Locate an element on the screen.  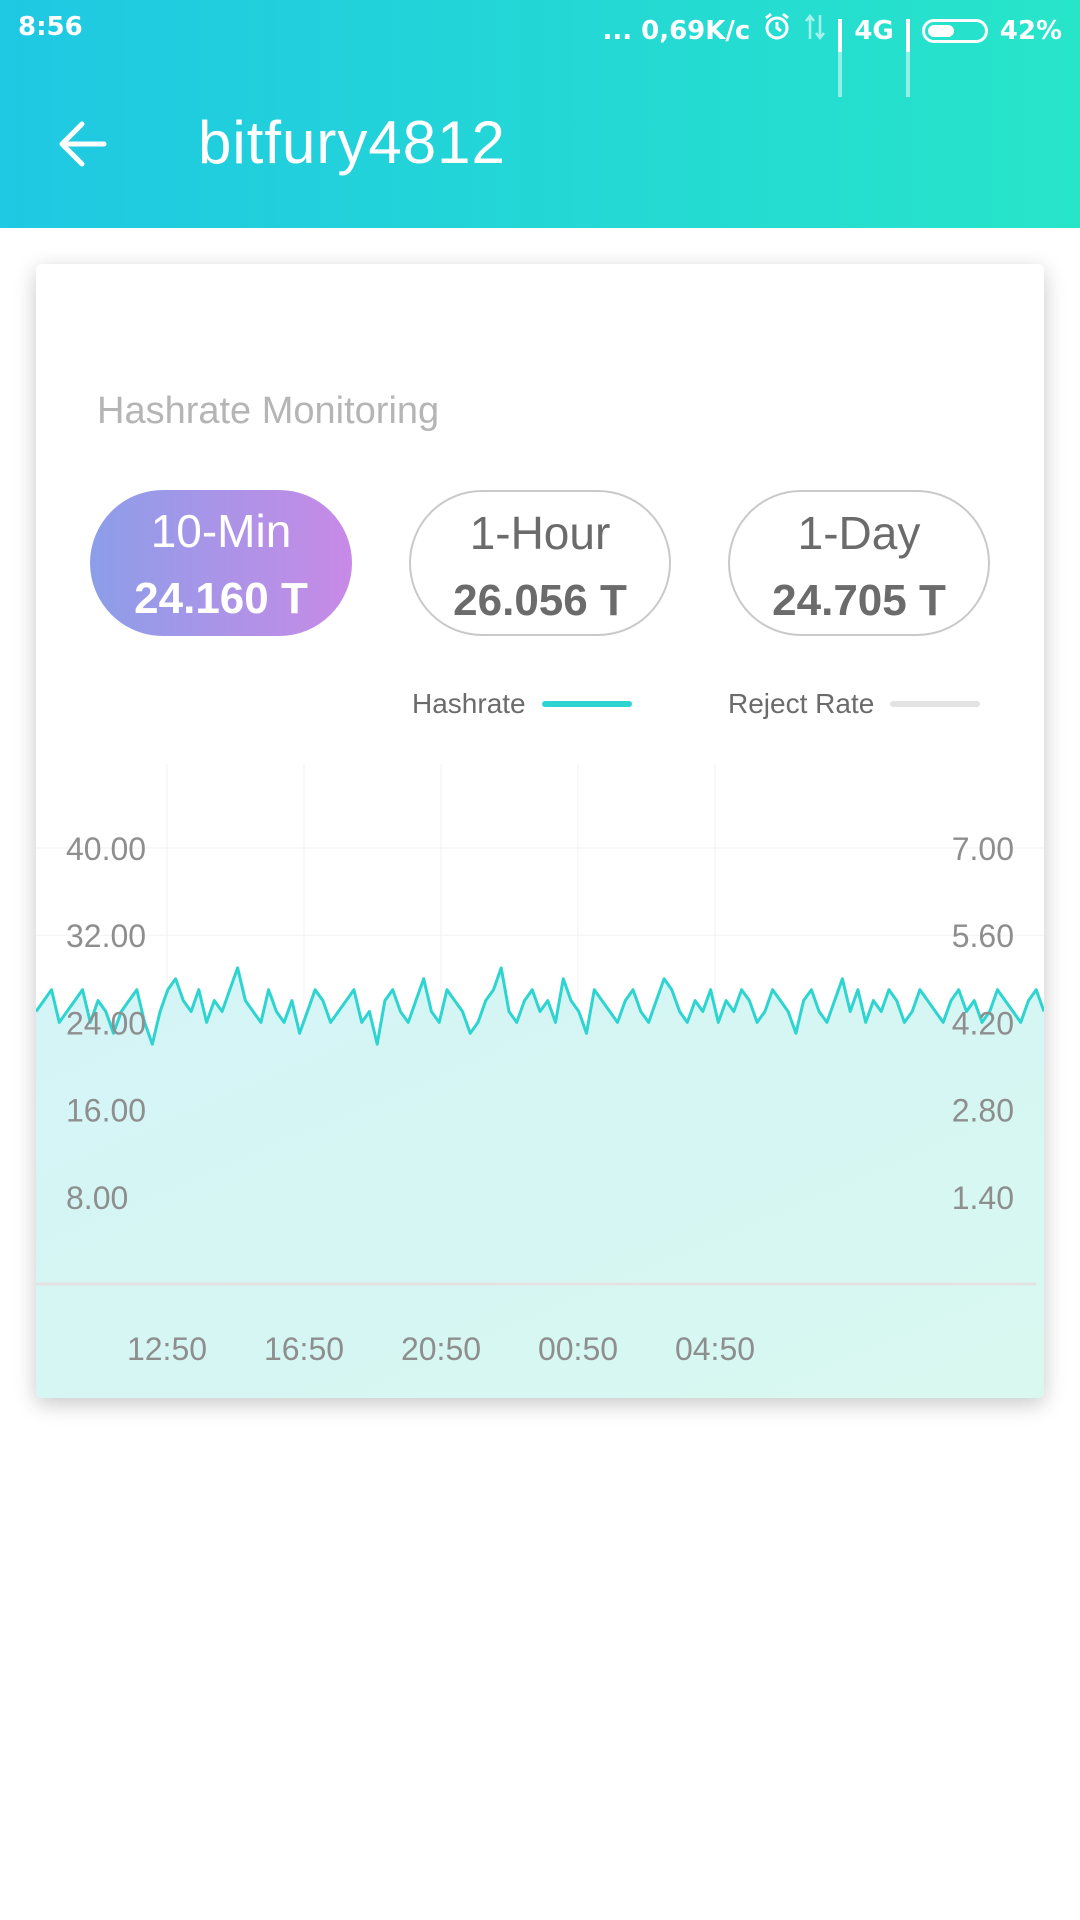
period-value: 26.056 T is located at coordinates (540, 600).